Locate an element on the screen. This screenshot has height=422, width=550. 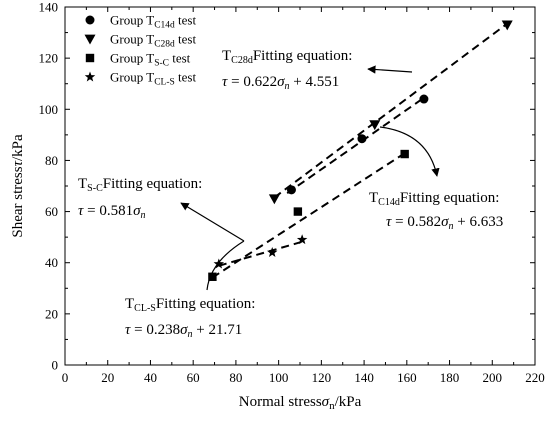
x-tick-label: 100 is located at coordinates (279, 377).